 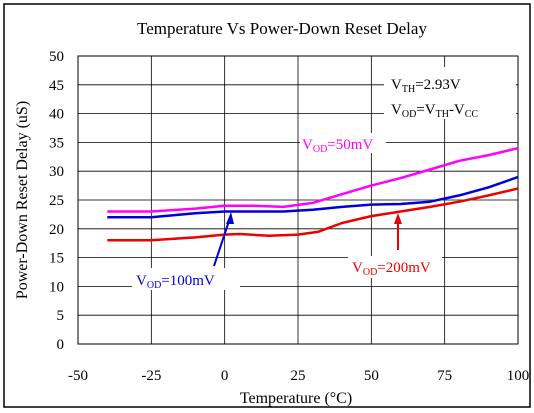 What do you see at coordinates (56, 86) in the screenshot?
I see `y-tick-label: 45` at bounding box center [56, 86].